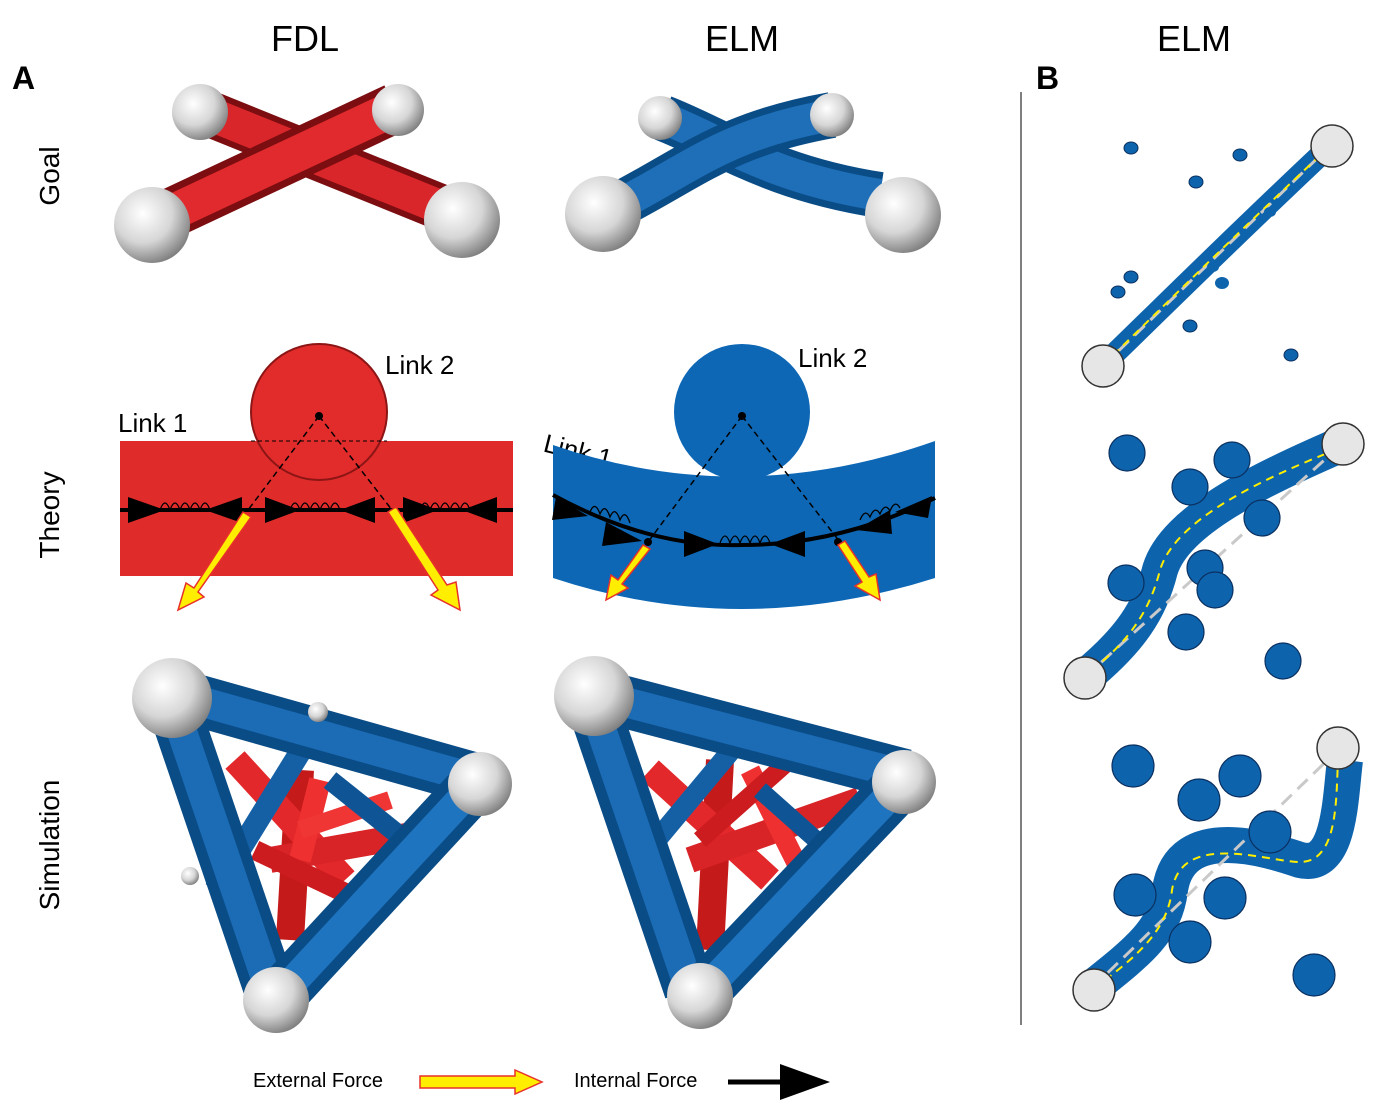 Image resolution: width=1378 pixels, height=1110 pixels. Describe the element at coordinates (307, 173) in the screenshot. I see `fdl-goal-rods` at that location.